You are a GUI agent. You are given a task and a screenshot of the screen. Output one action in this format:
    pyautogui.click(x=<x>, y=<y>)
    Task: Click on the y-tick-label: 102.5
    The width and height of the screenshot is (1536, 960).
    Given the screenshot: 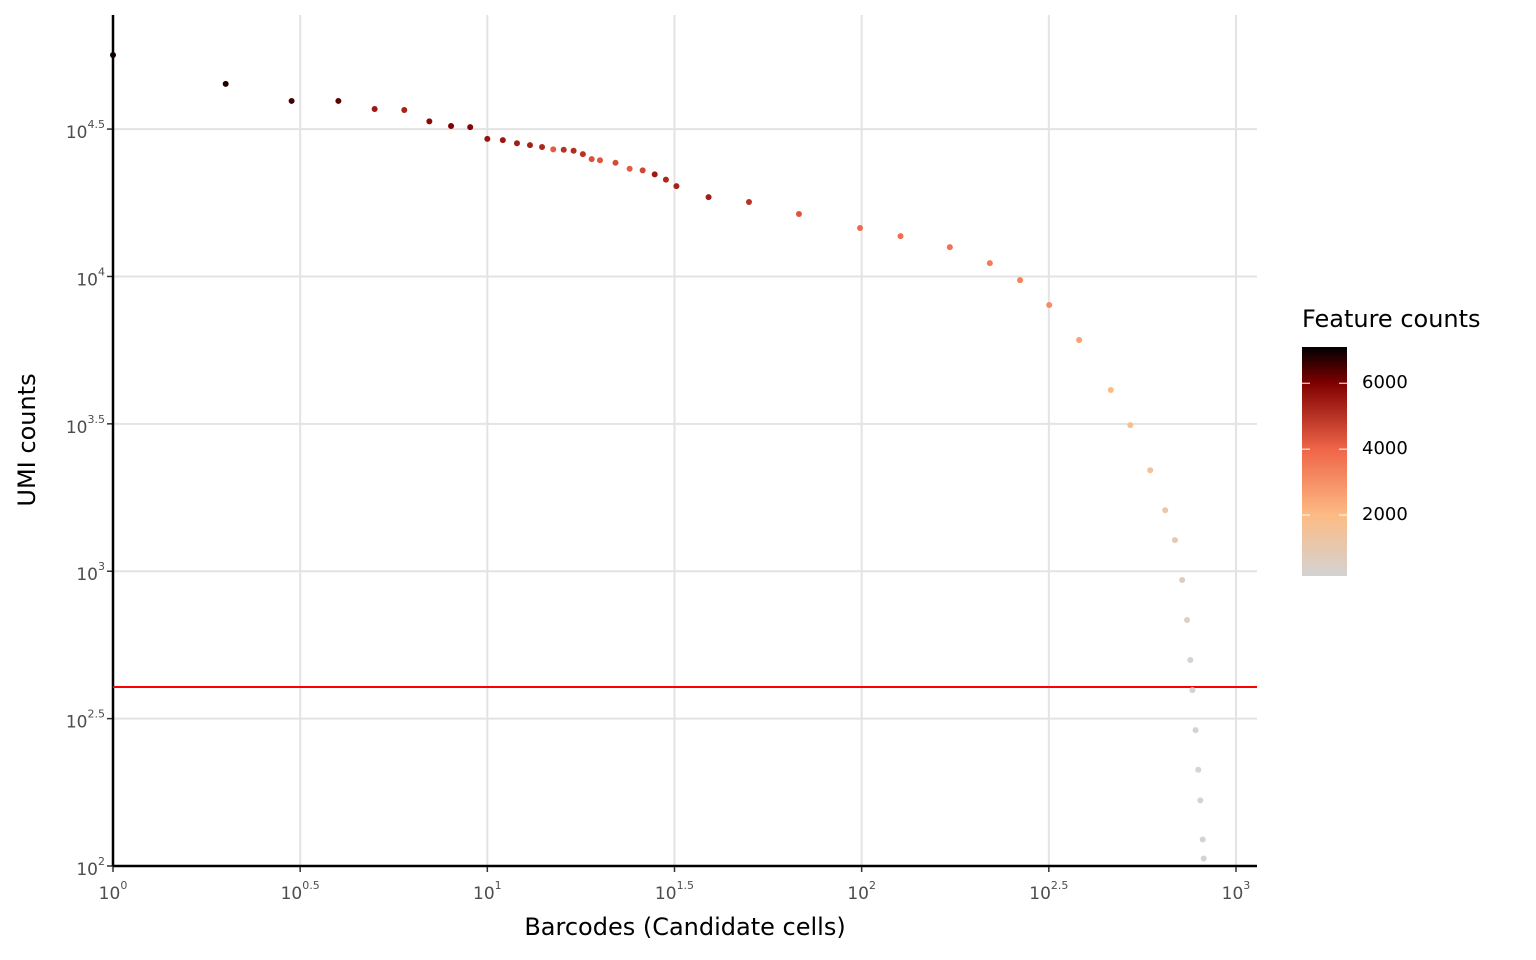 What is the action you would take?
    pyautogui.click(x=85, y=720)
    